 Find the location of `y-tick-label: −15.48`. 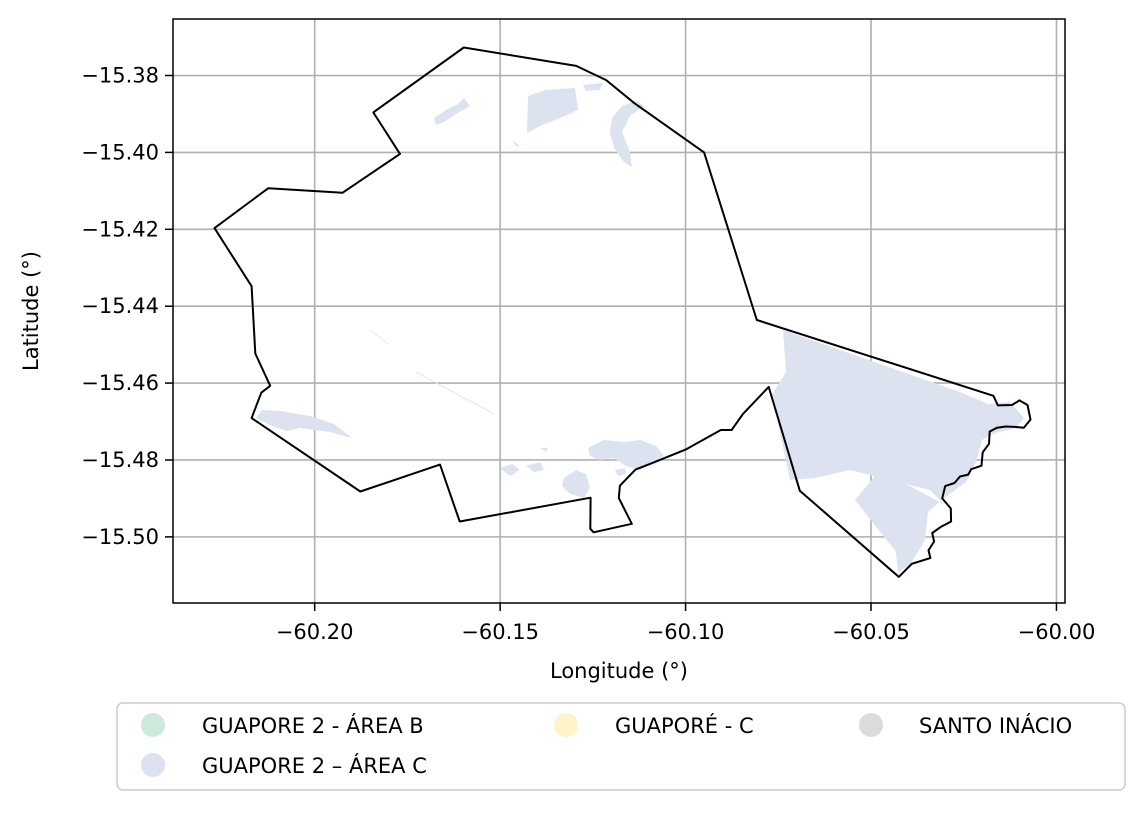

y-tick-label: −15.48 is located at coordinates (120, 460).